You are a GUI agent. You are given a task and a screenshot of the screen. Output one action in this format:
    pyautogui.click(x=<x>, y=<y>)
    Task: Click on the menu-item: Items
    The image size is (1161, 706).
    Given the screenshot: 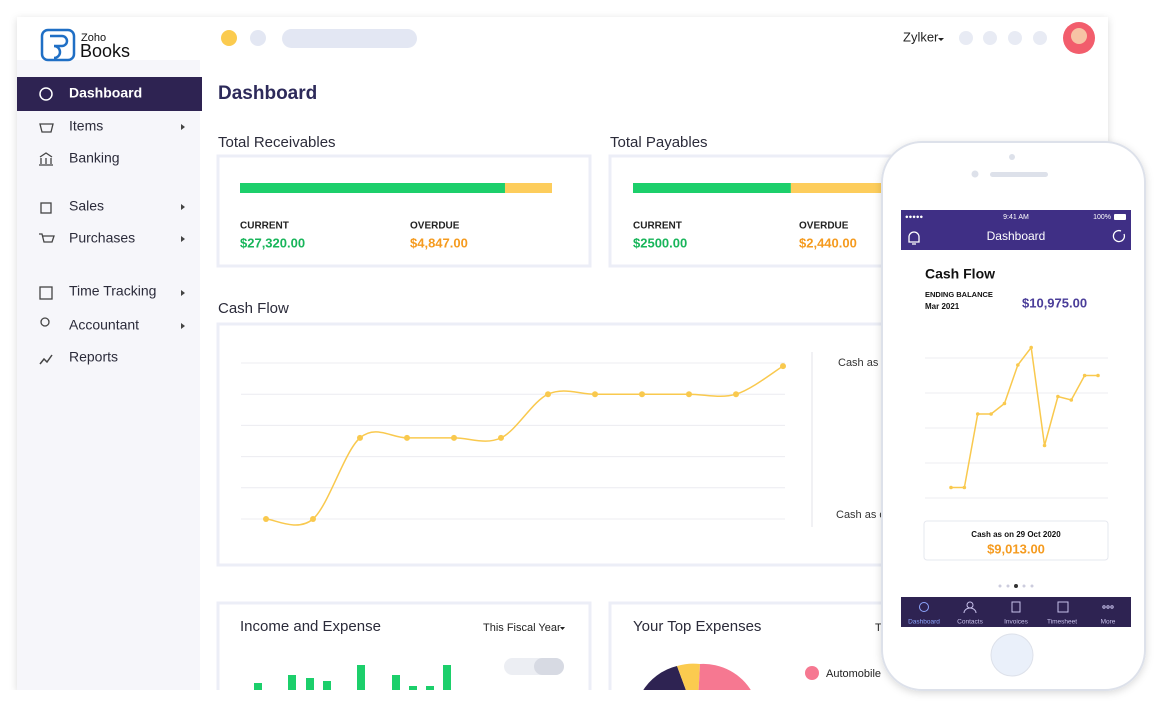 What is the action you would take?
    pyautogui.click(x=86, y=126)
    